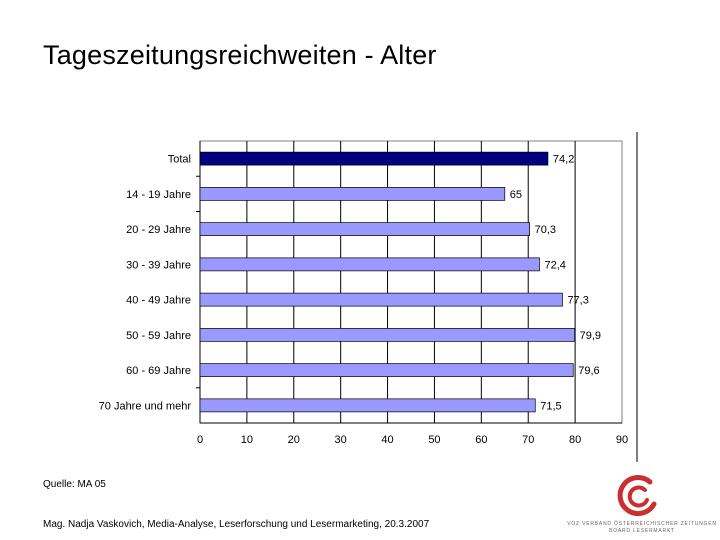 This screenshot has width=720, height=540. I want to click on value-label-3: 72,4, so click(554, 265).